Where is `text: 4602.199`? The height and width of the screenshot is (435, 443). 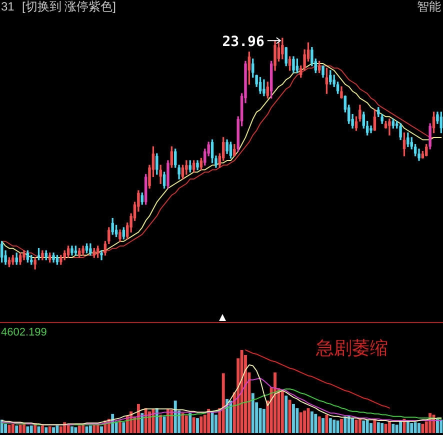 text: 4602.199 is located at coordinates (24, 332).